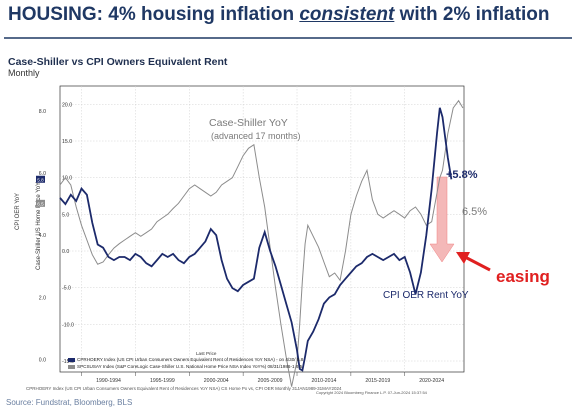  I want to click on axis-badge-label: 5.8, so click(40, 179).